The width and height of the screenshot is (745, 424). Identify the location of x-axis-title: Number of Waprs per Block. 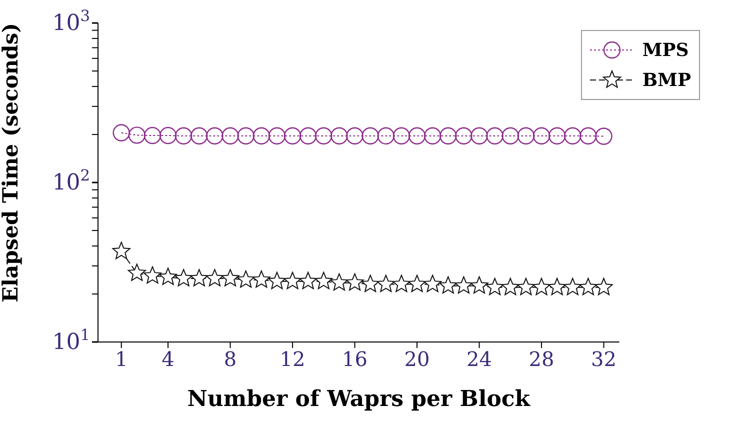
(359, 399).